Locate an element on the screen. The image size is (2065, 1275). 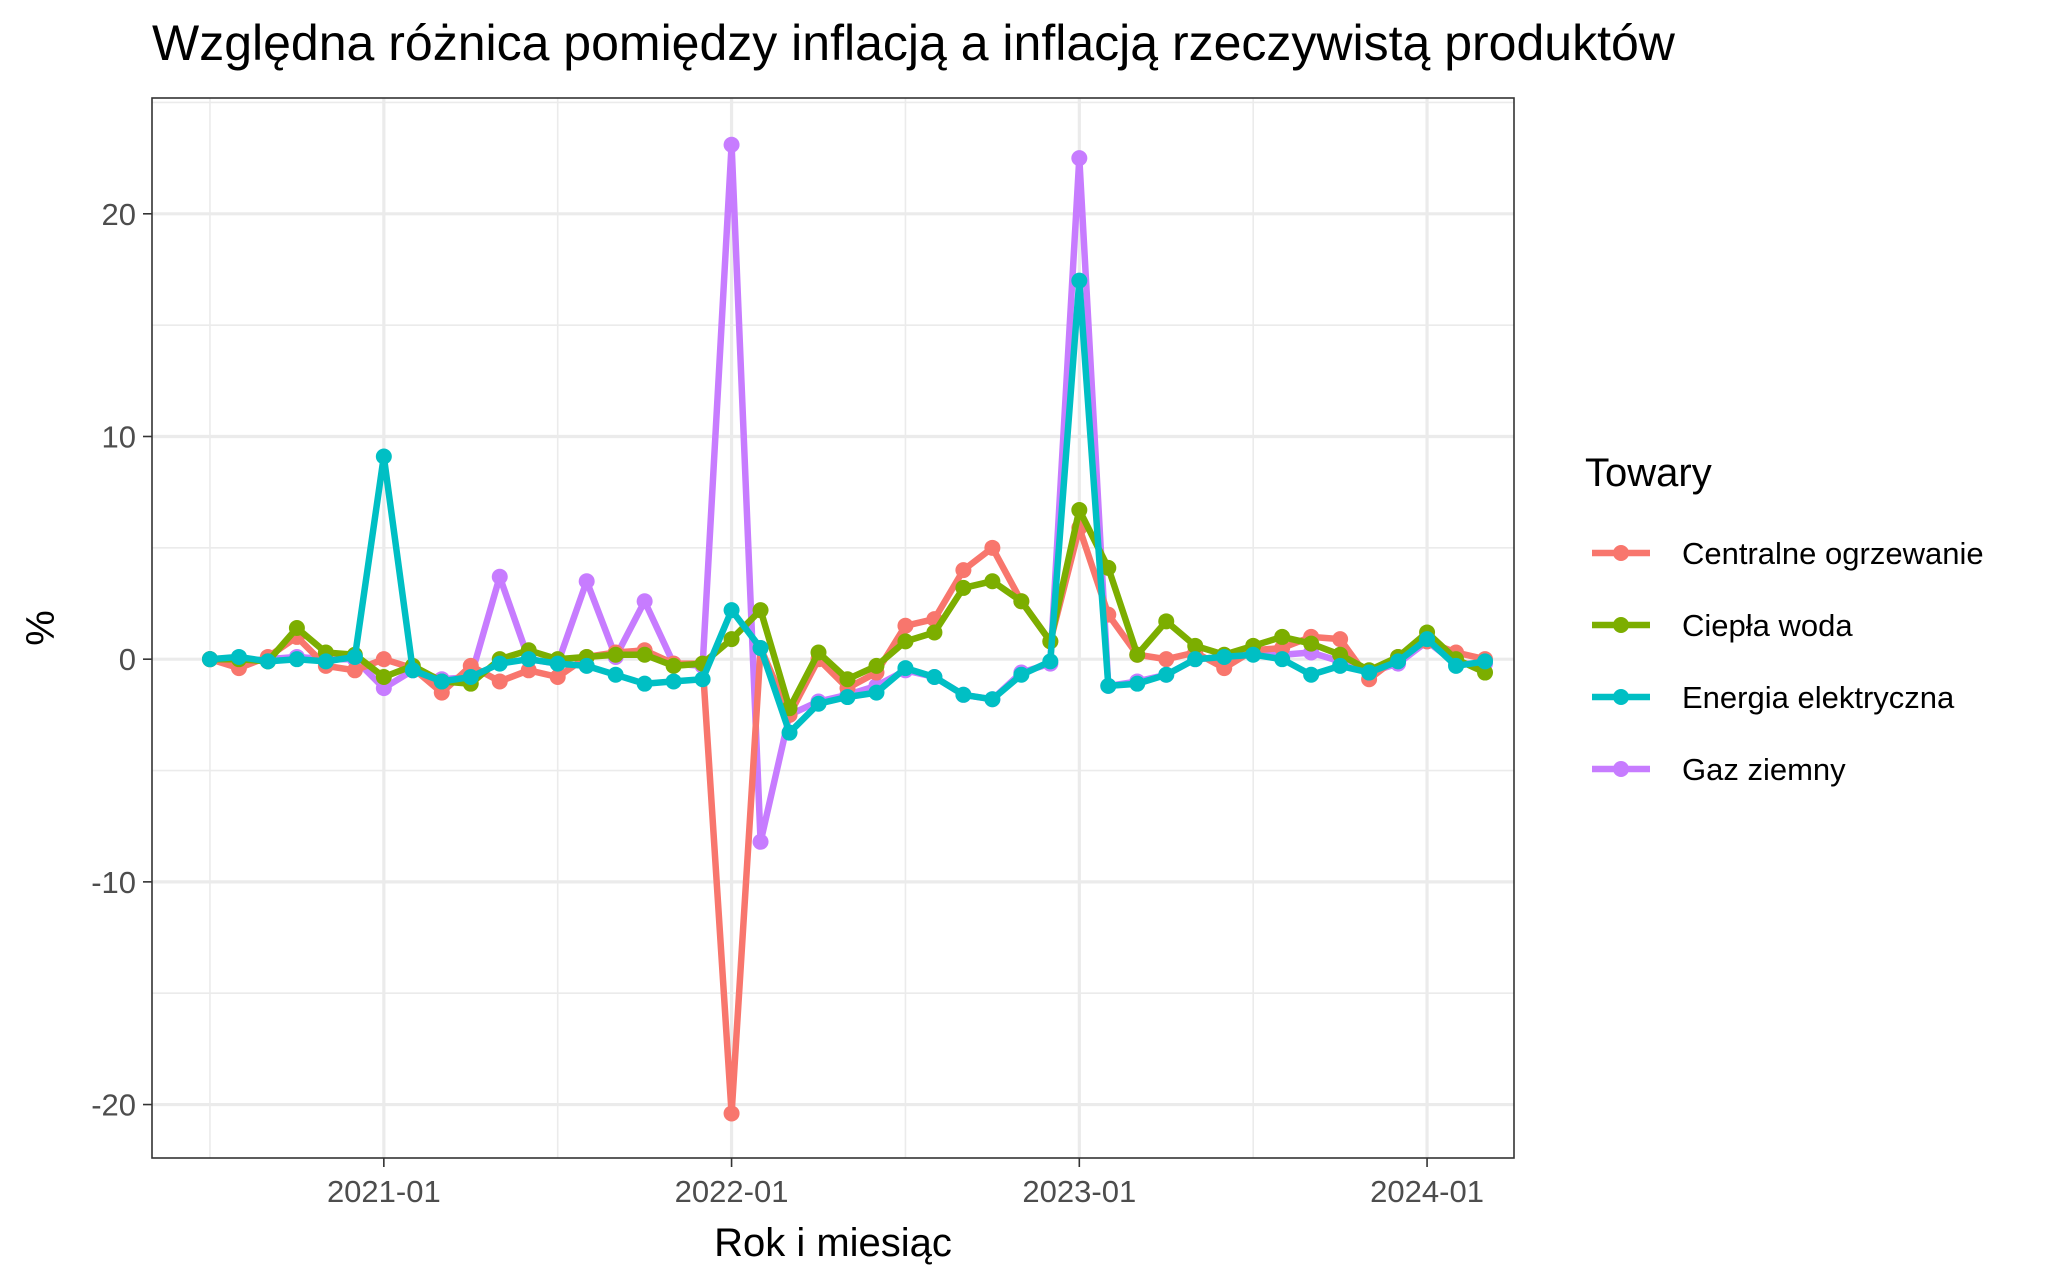
legend-item: Energia elektryczna is located at coordinates (1773, 697).